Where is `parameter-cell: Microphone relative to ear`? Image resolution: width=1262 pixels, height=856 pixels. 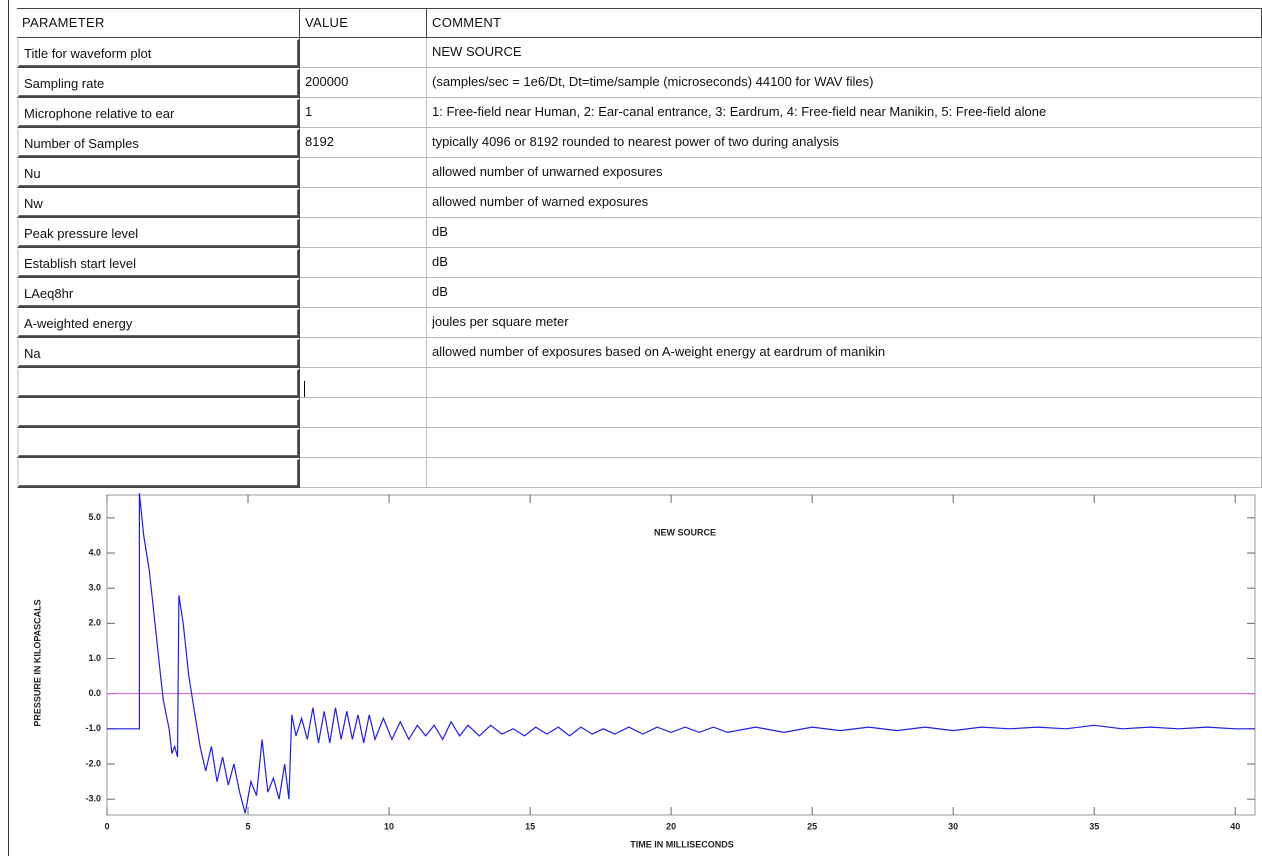
parameter-cell: Microphone relative to ear is located at coordinates (158, 113).